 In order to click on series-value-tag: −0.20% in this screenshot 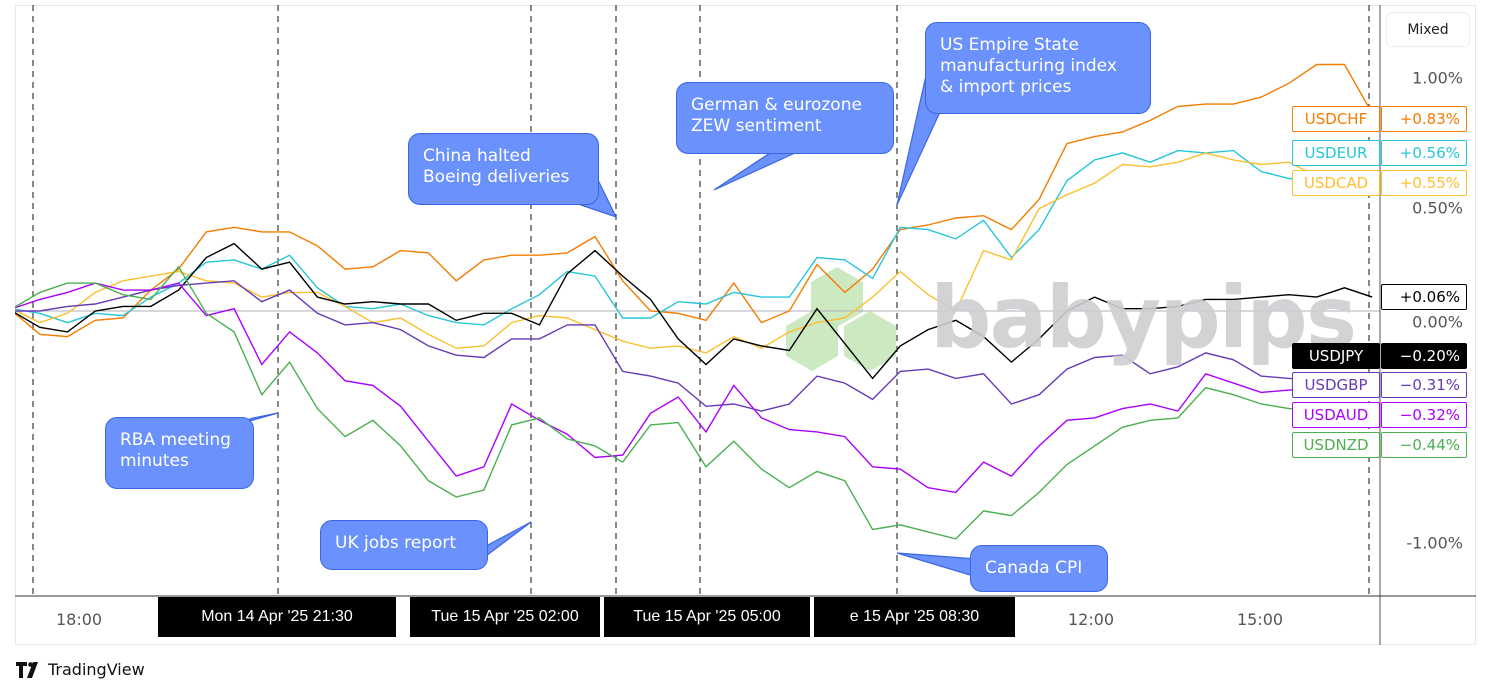, I will do `click(1424, 356)`.